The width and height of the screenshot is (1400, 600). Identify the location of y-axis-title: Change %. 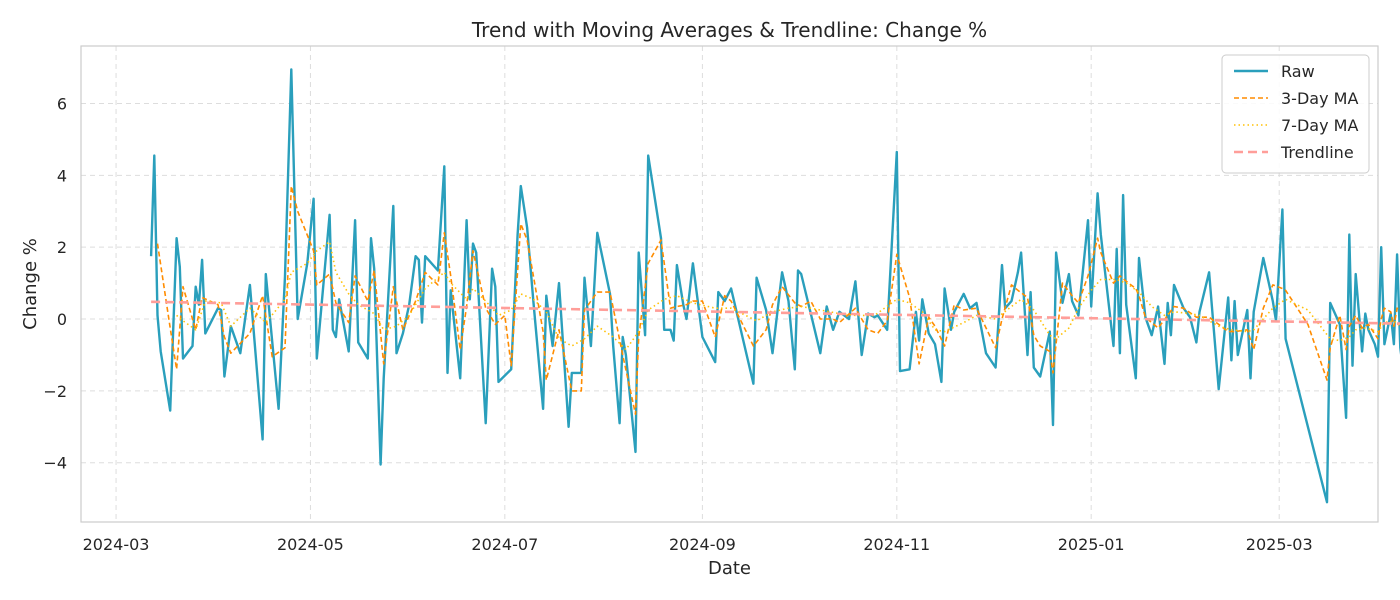
(30, 284).